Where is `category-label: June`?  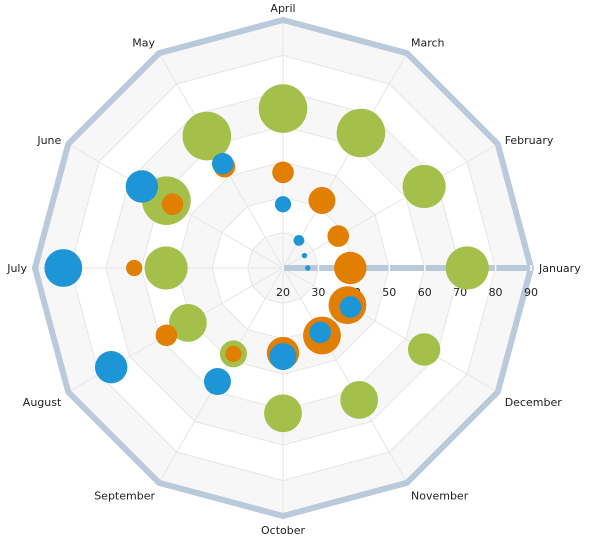
category-label: June is located at coordinates (48, 140).